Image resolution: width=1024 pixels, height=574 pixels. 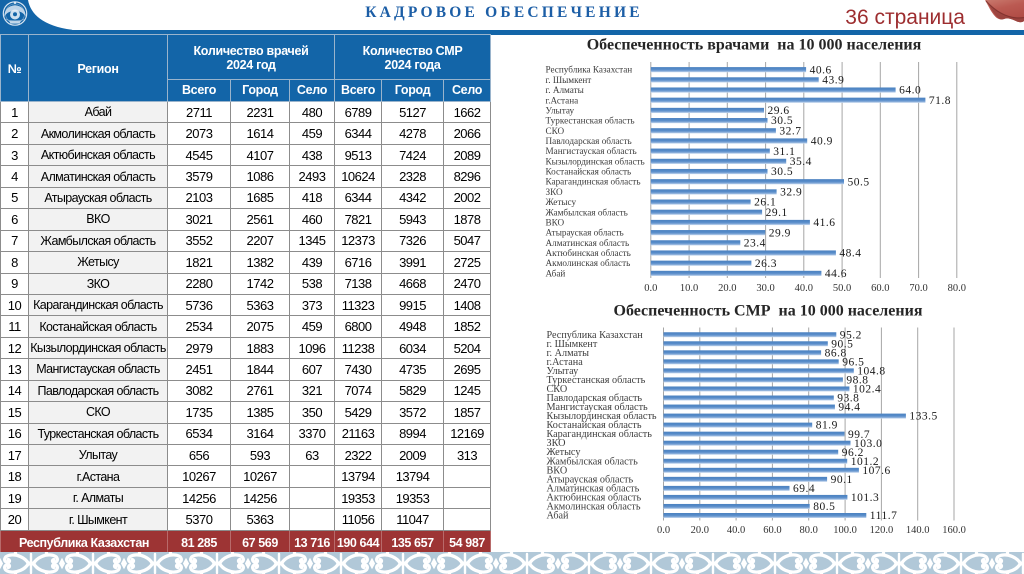 What do you see at coordinates (940, 101) in the screenshot?
I see `svg-text: 71.8` at bounding box center [940, 101].